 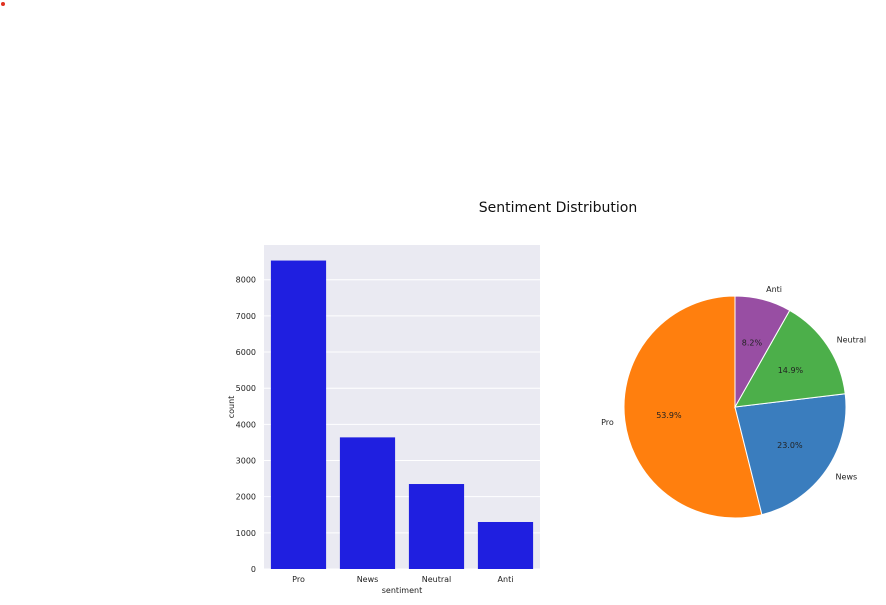 What do you see at coordinates (253, 569) in the screenshot?
I see `y-tick-label: 0` at bounding box center [253, 569].